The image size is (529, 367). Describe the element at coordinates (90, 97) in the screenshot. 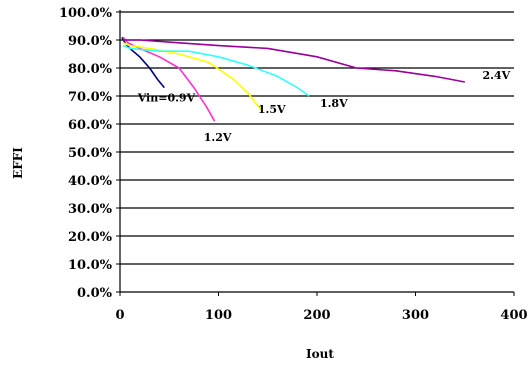

I see `y-tick-label-7: 70.0%` at that location.